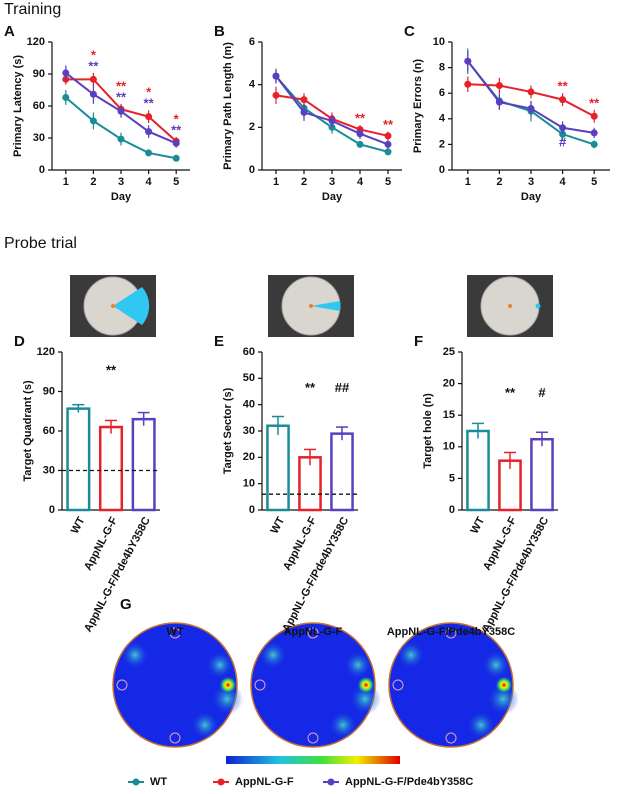  What do you see at coordinates (249, 405) in the screenshot?
I see `y-tick-label: 40` at bounding box center [249, 405].